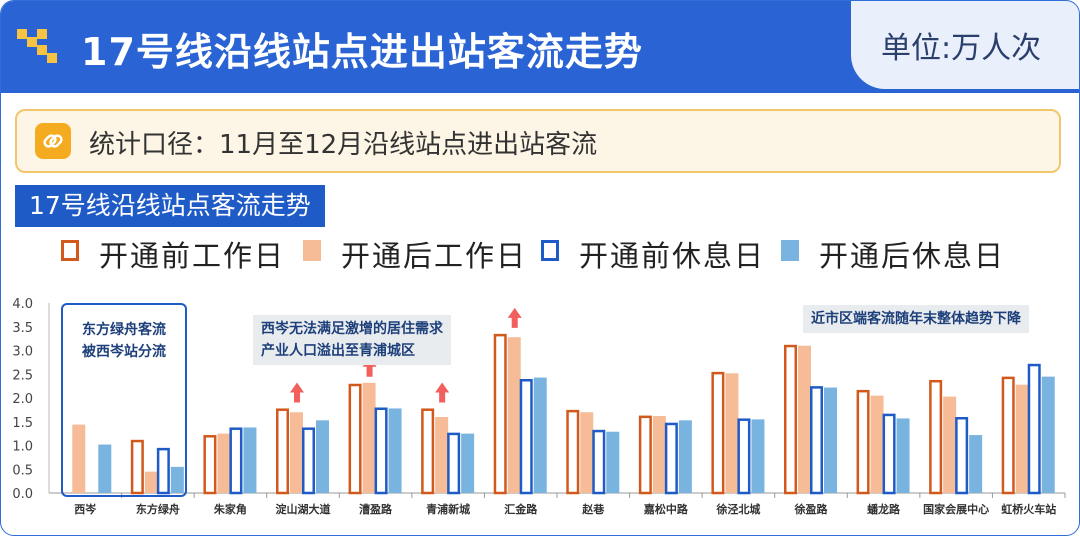 Image resolution: width=1080 pixels, height=536 pixels. Describe the element at coordinates (22, 447) in the screenshot. I see `y-tick-label: 1.0` at that location.